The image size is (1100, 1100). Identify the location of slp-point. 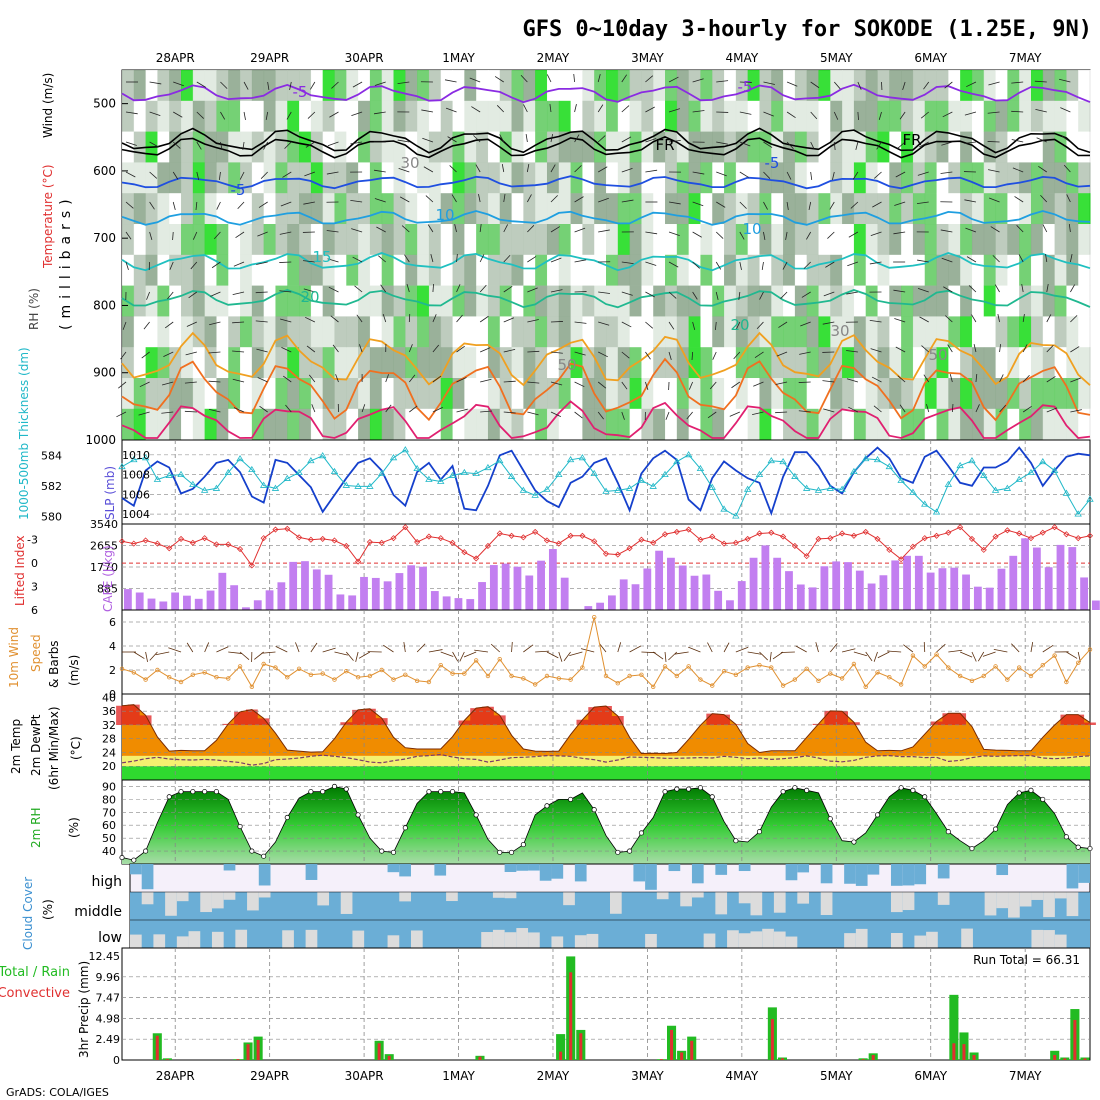
(995, 489).